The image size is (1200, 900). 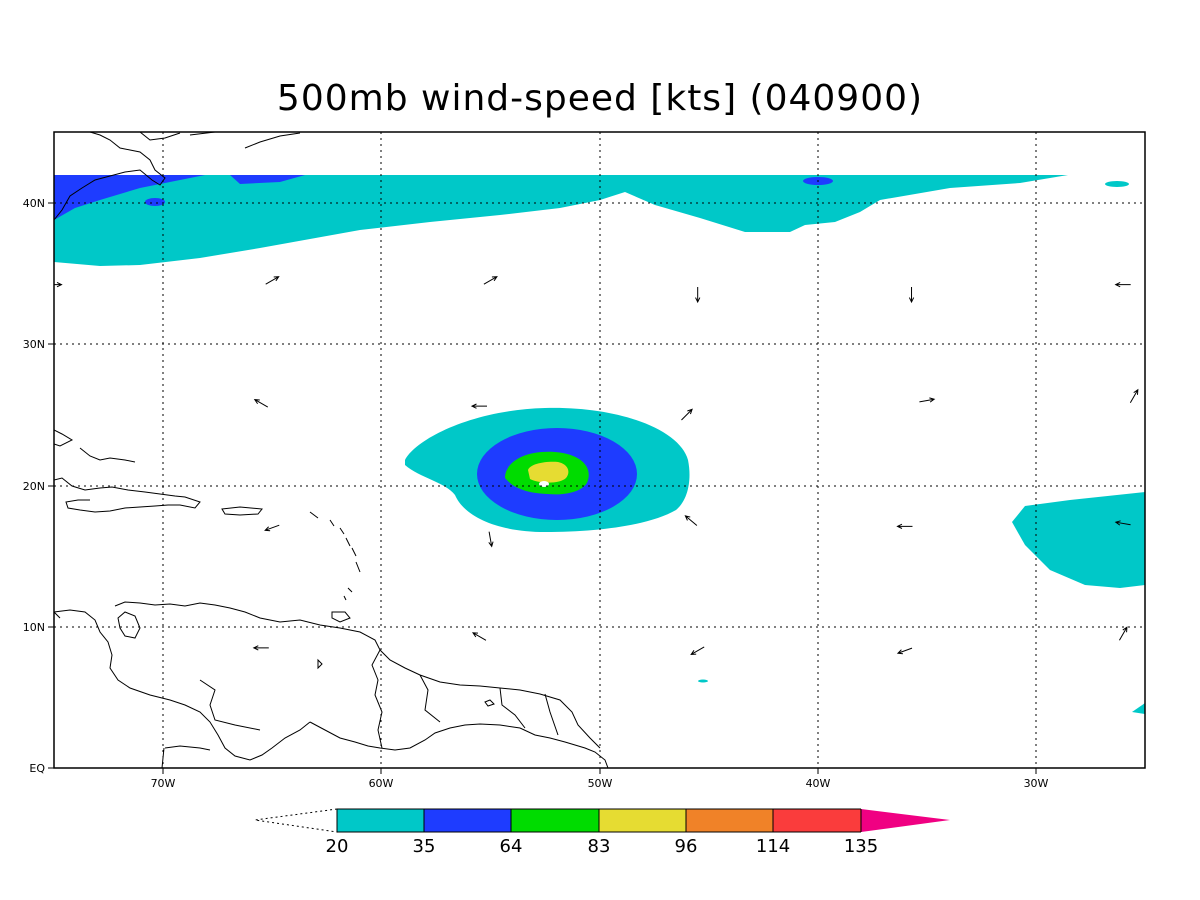 I want to click on lon-label-40w: 40W, so click(x=818, y=783).